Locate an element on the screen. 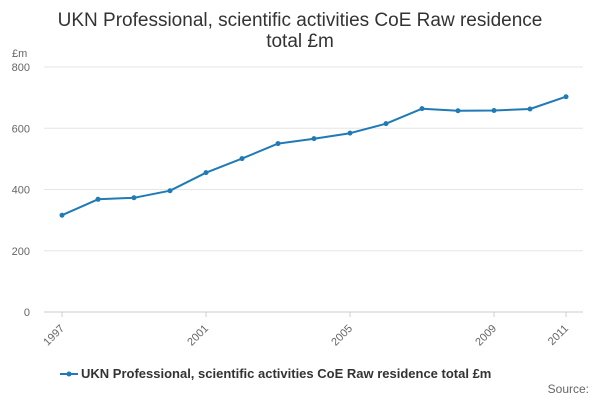 Image resolution: width=600 pixels, height=400 pixels. data-point-2001 is located at coordinates (206, 173).